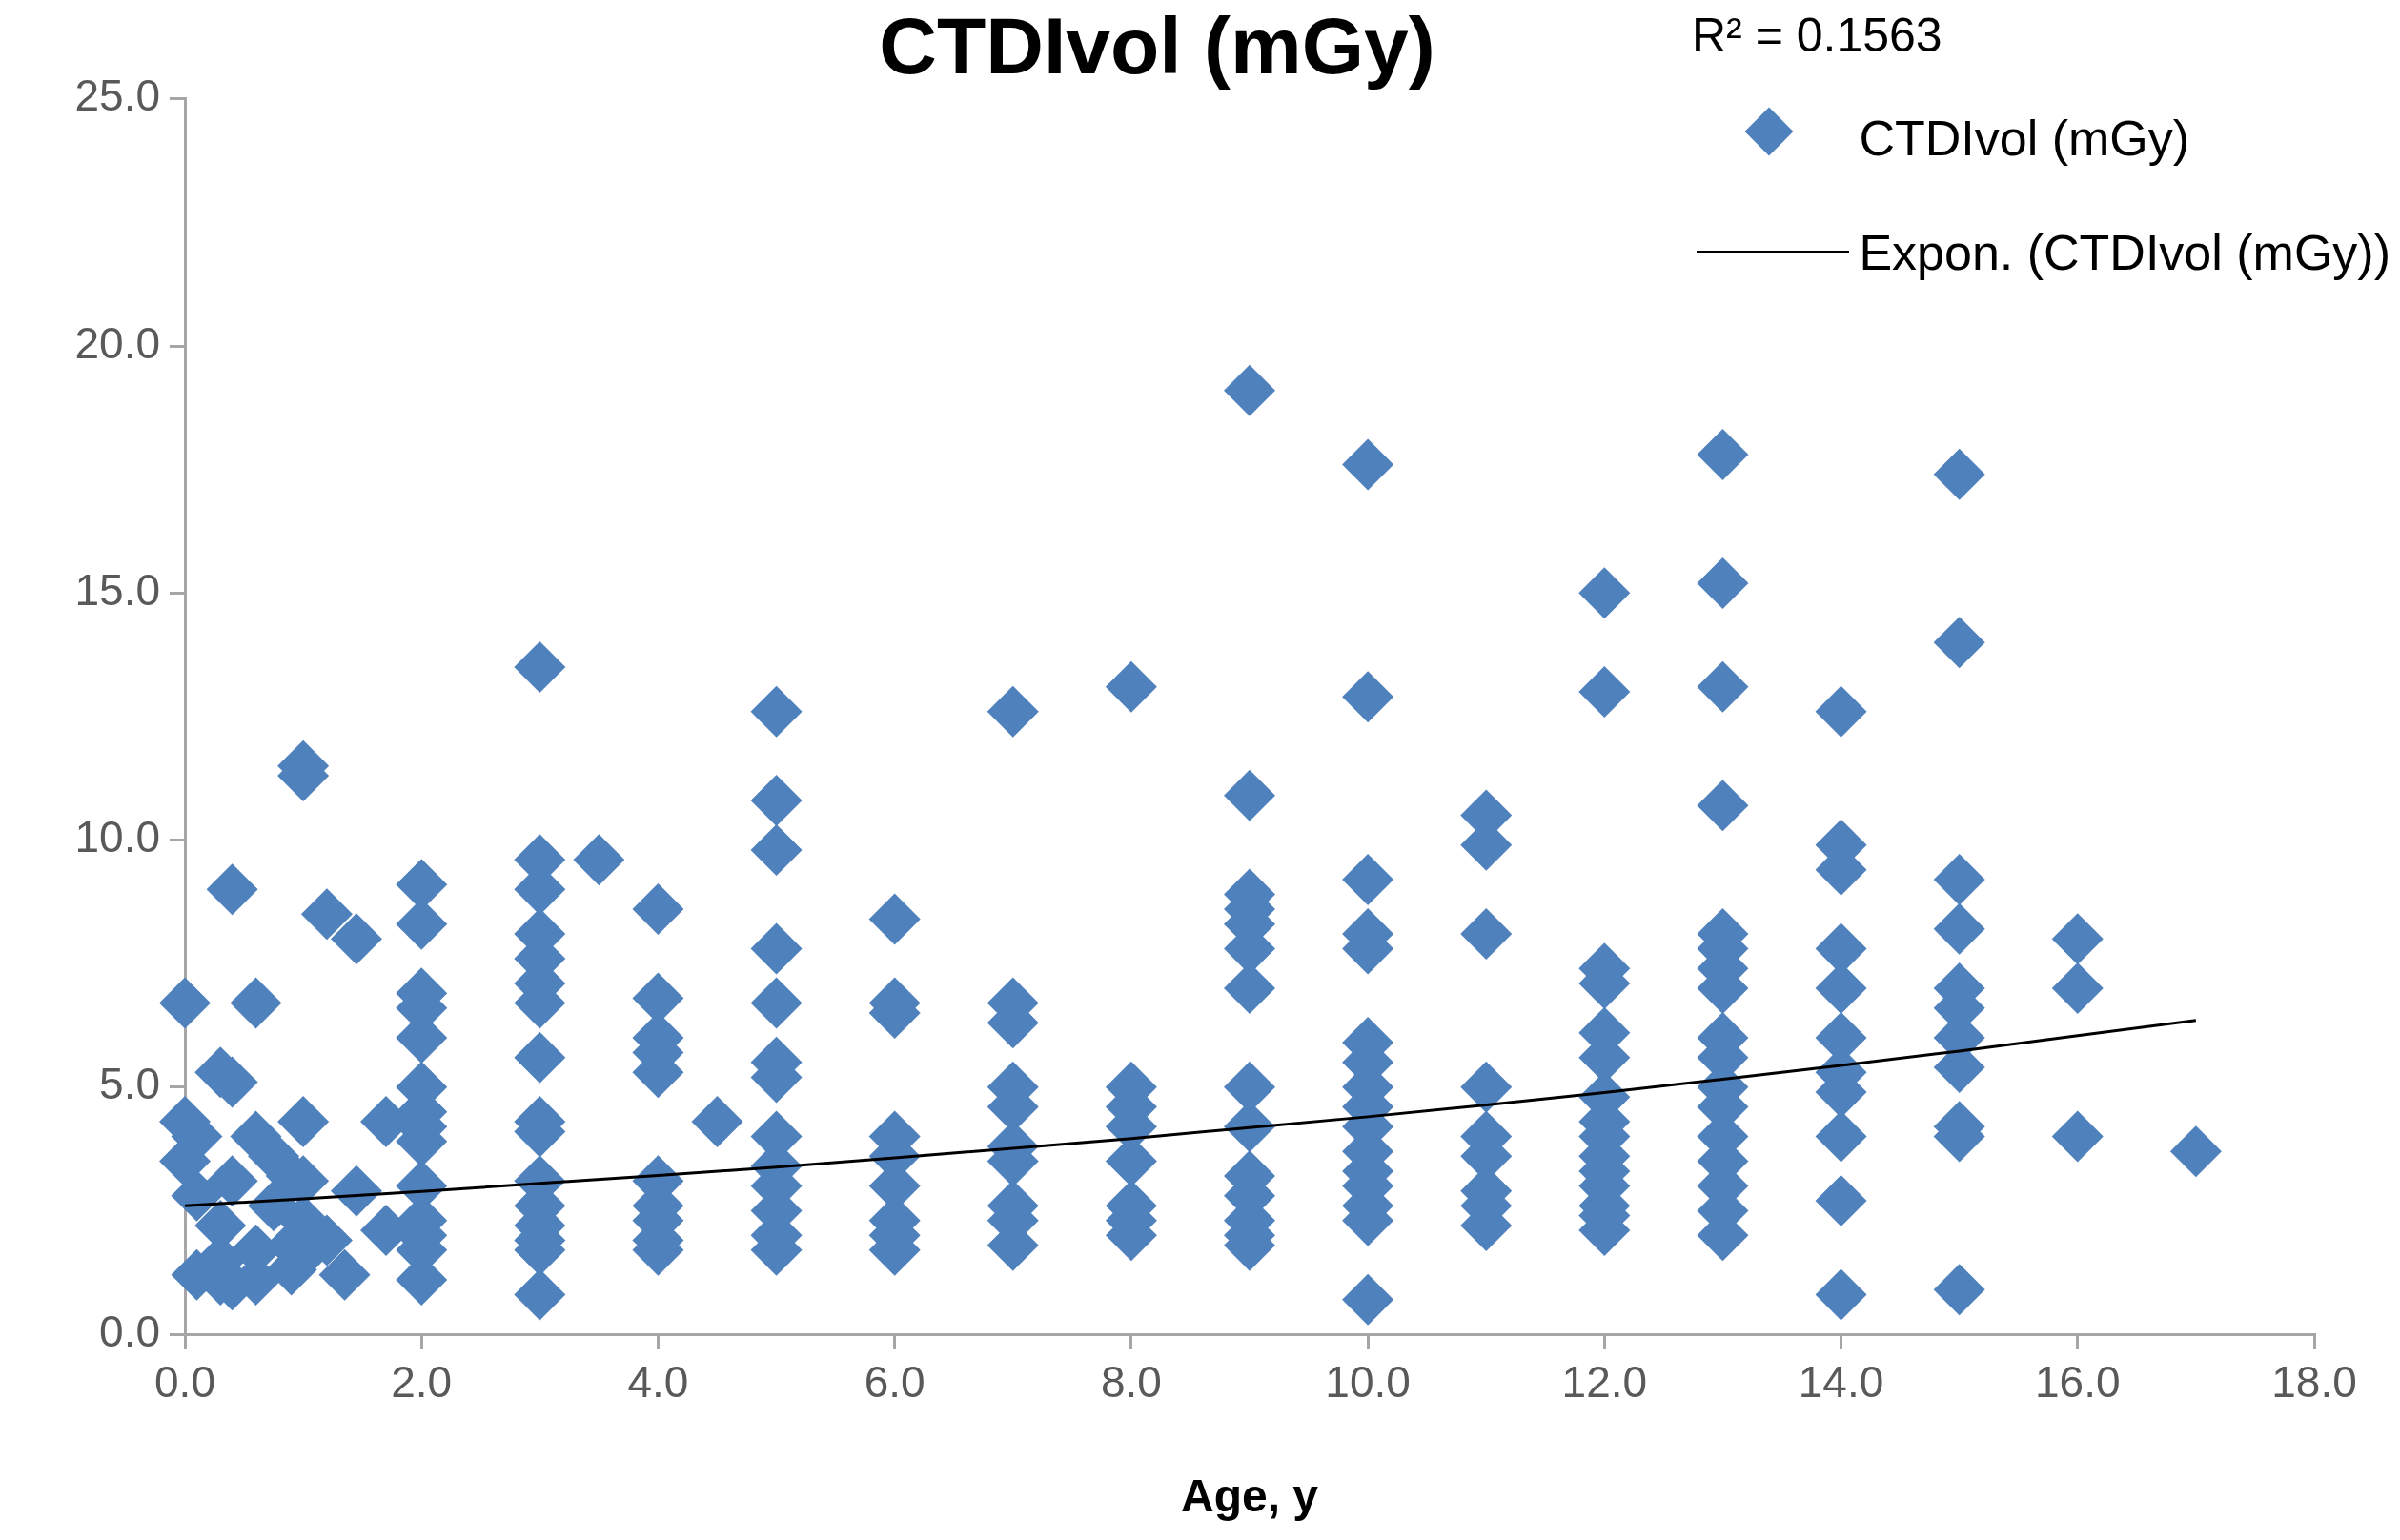 The width and height of the screenshot is (2400, 1540). What do you see at coordinates (129, 1084) in the screenshot?
I see `y-tick-label: 5.0` at bounding box center [129, 1084].